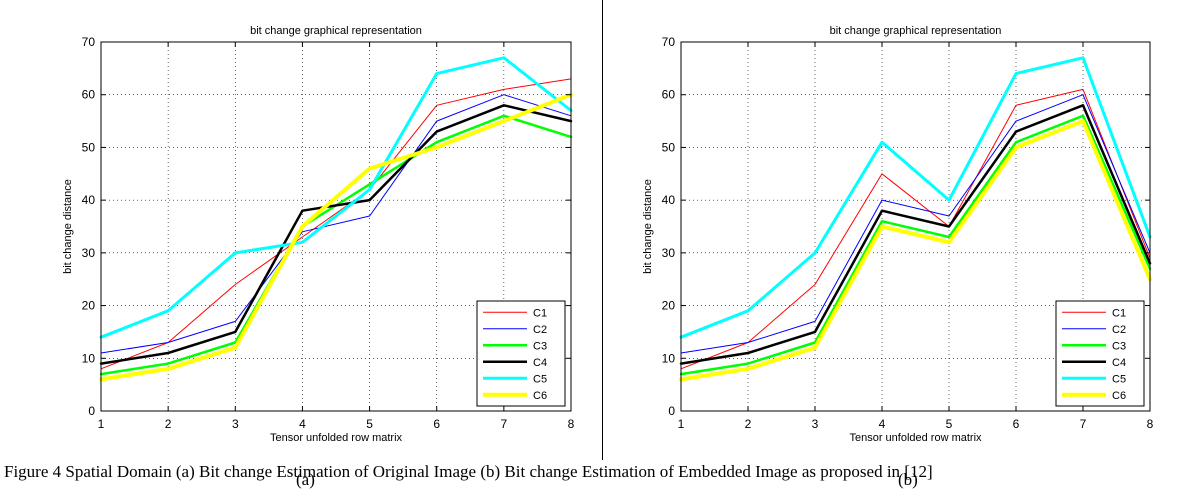 The width and height of the screenshot is (1204, 491). Describe the element at coordinates (669, 147) in the screenshot. I see `chart-b-y-tick-label: 50` at that location.